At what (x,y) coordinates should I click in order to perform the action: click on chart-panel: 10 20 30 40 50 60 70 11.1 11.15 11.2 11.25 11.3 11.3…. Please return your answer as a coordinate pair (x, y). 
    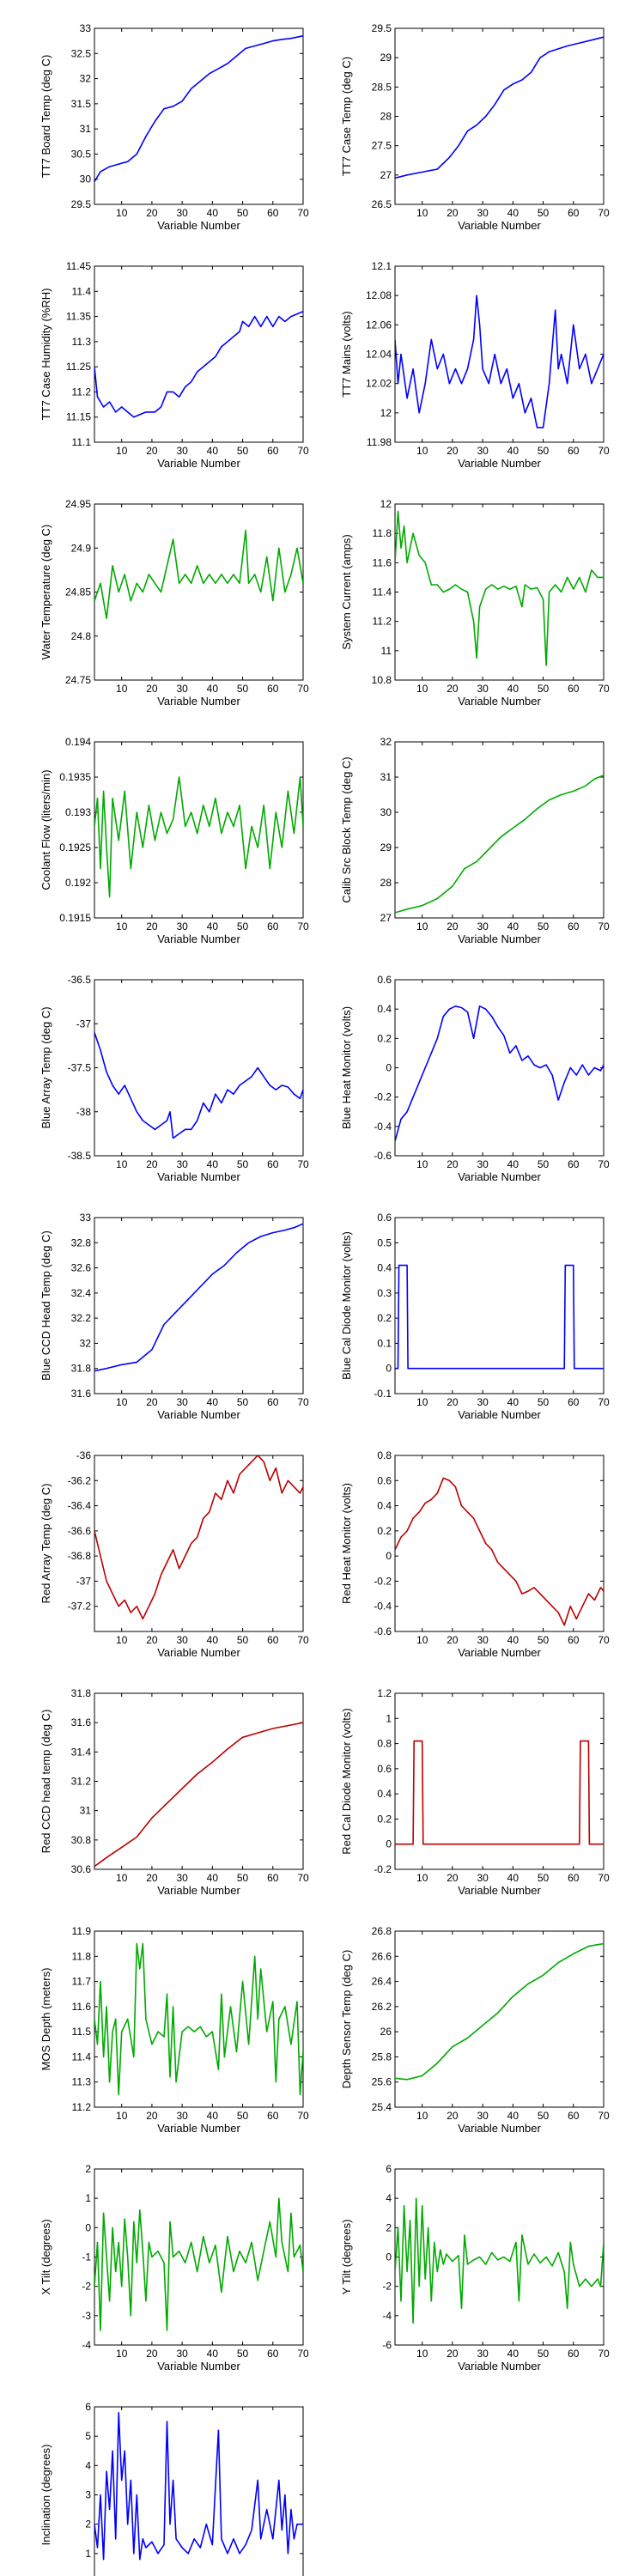
    Looking at the image, I should click on (174, 365).